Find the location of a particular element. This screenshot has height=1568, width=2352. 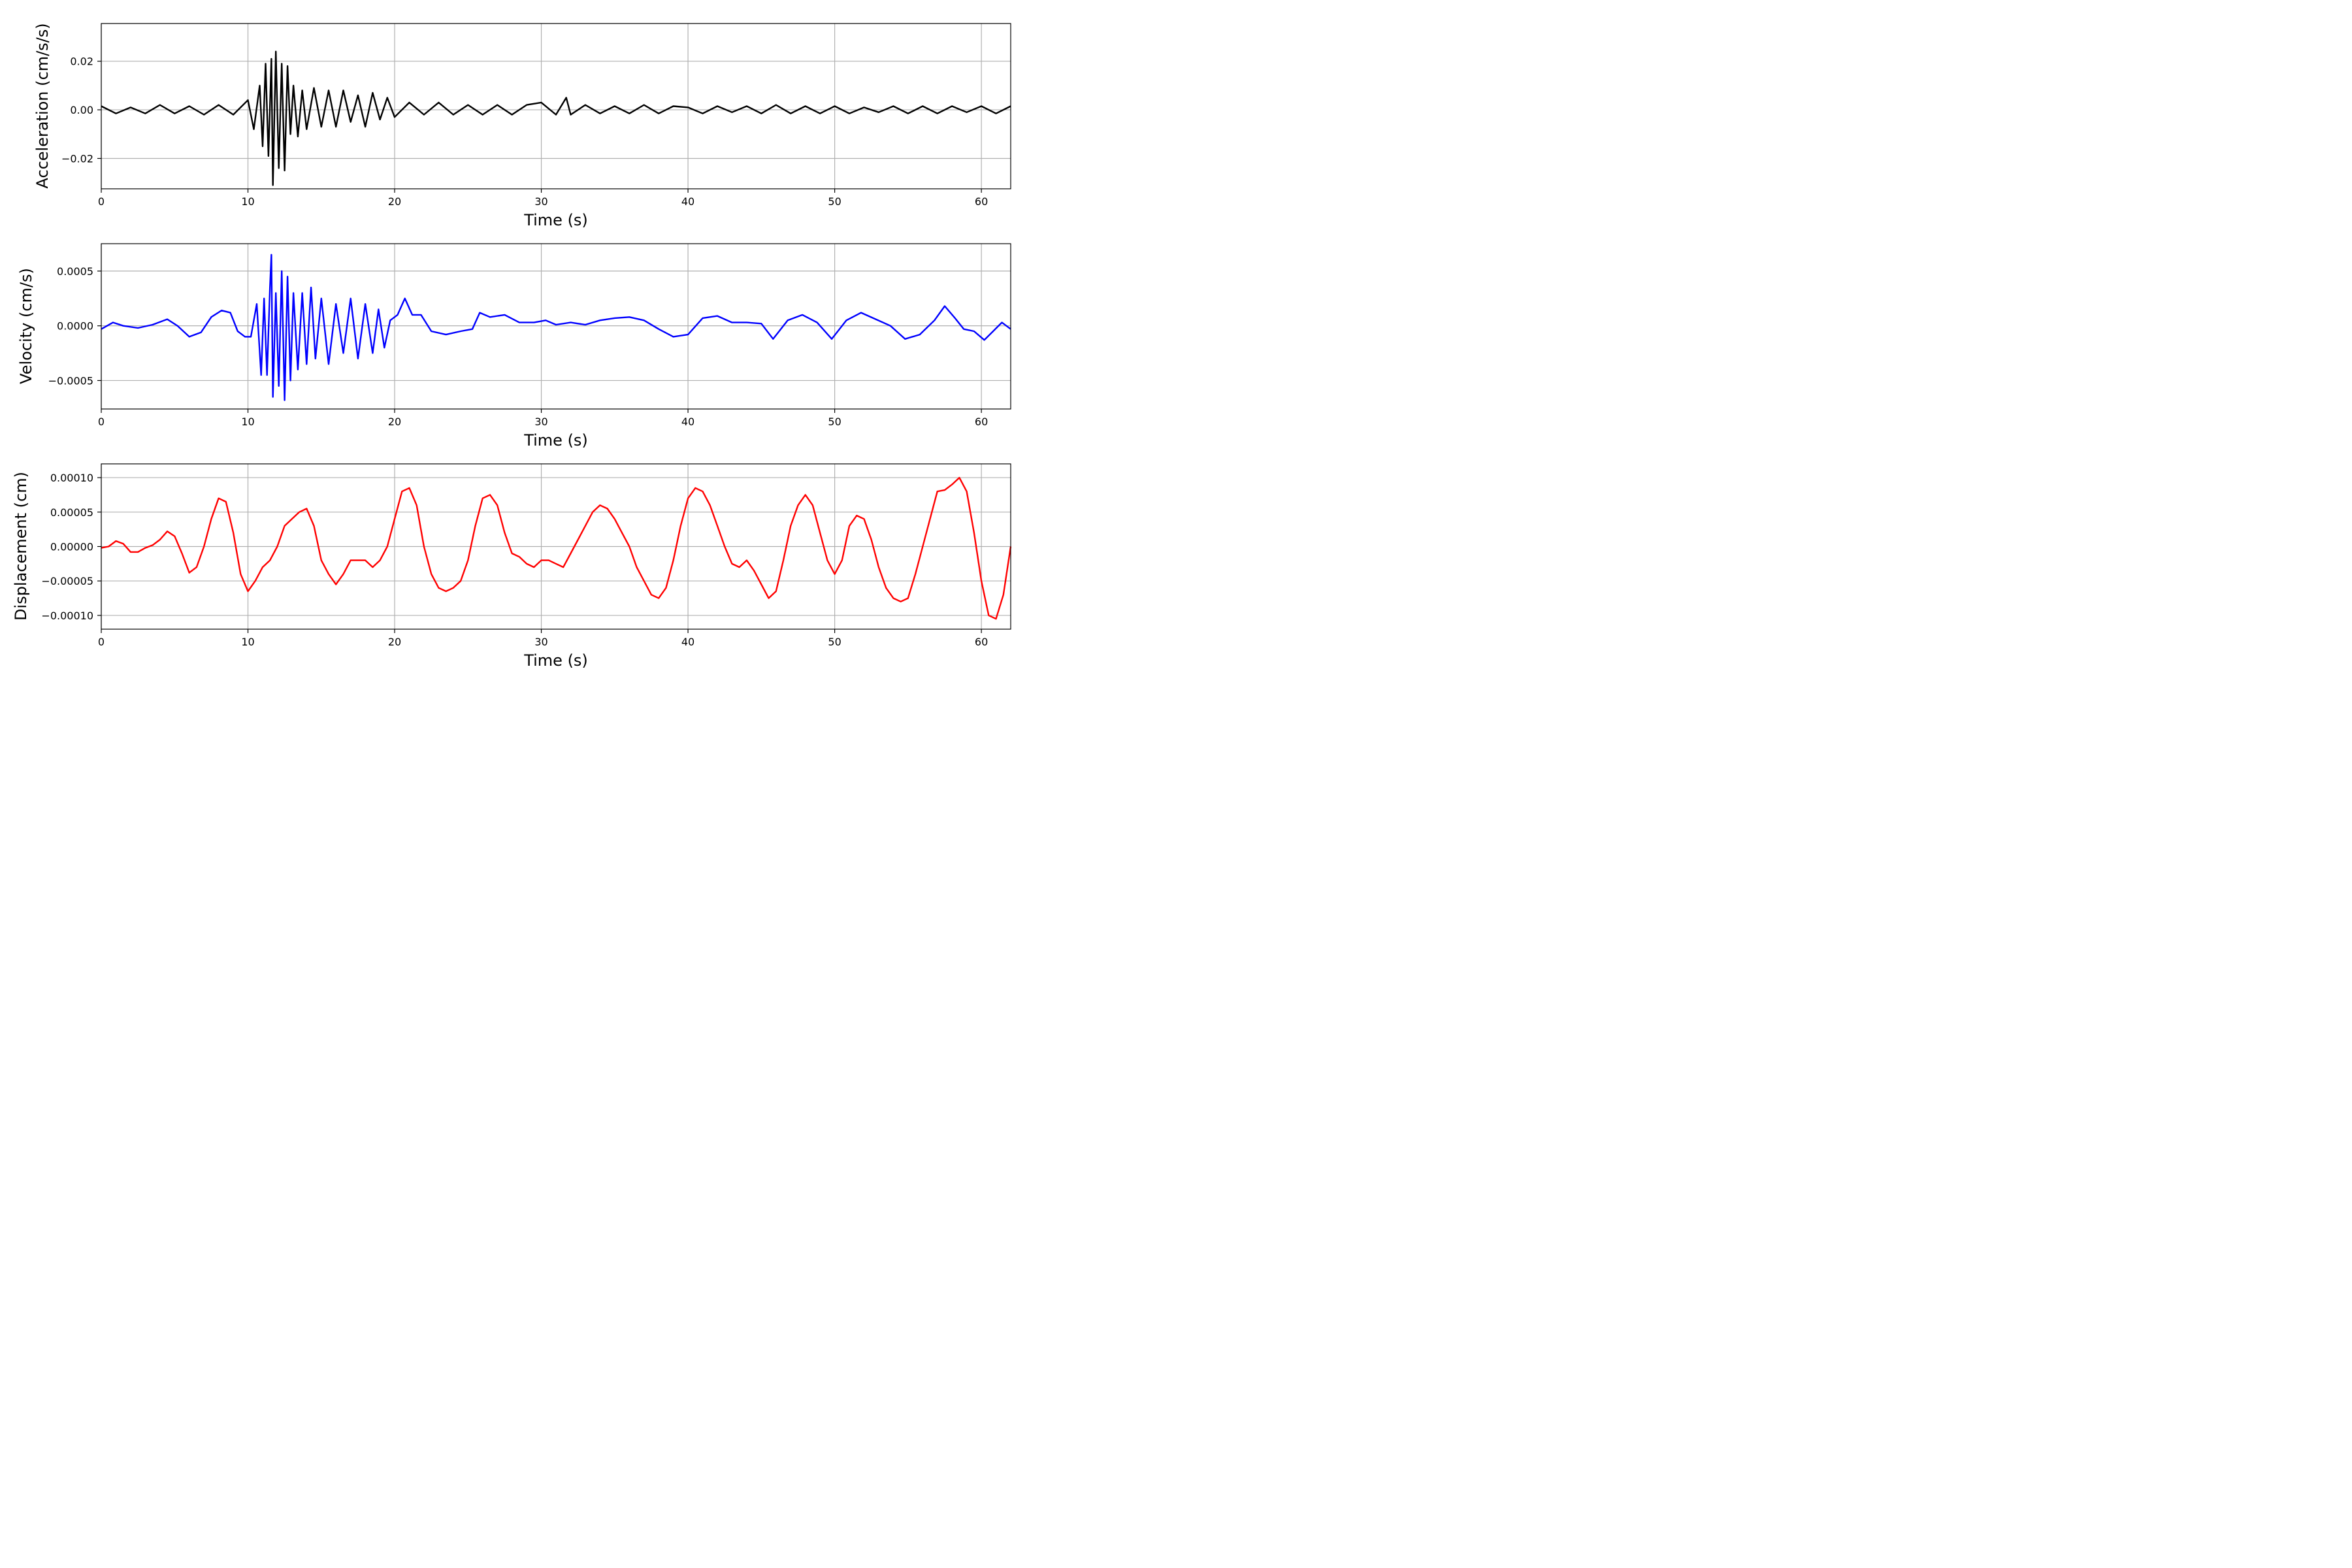

y-tick-label: 0.00010 is located at coordinates (71, 478).